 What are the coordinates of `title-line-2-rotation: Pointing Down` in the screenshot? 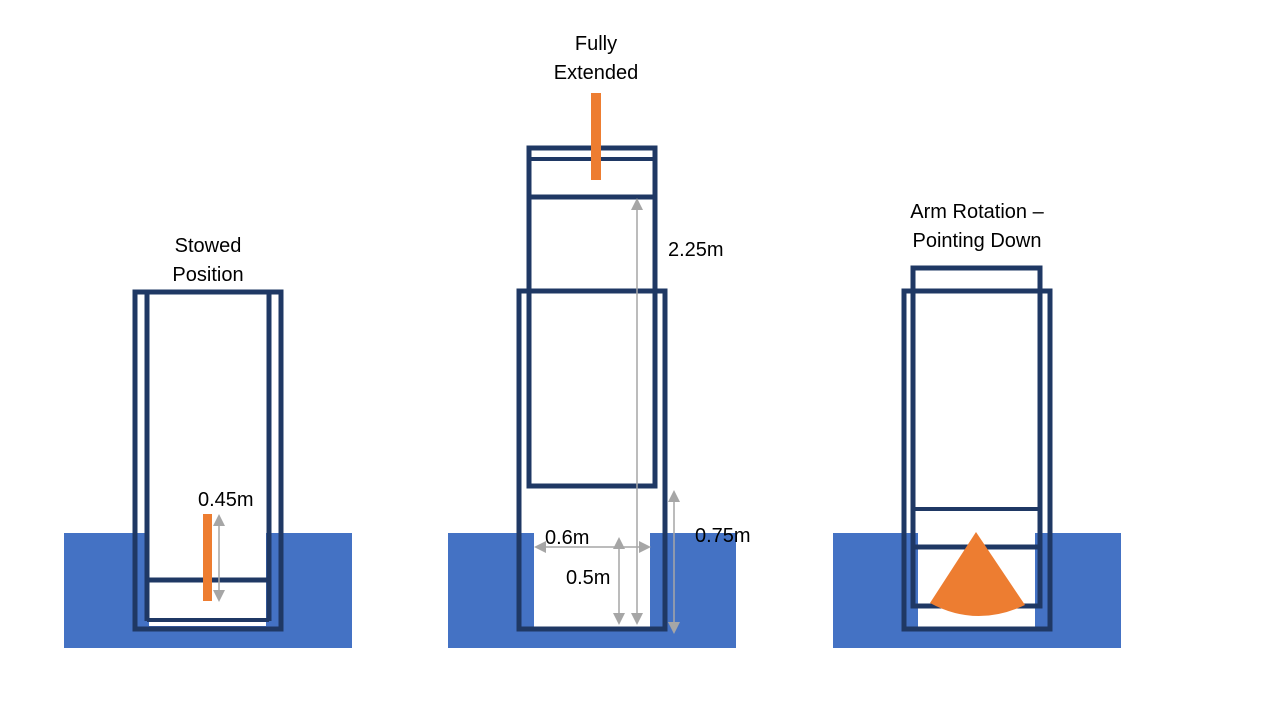 It's located at (977, 241).